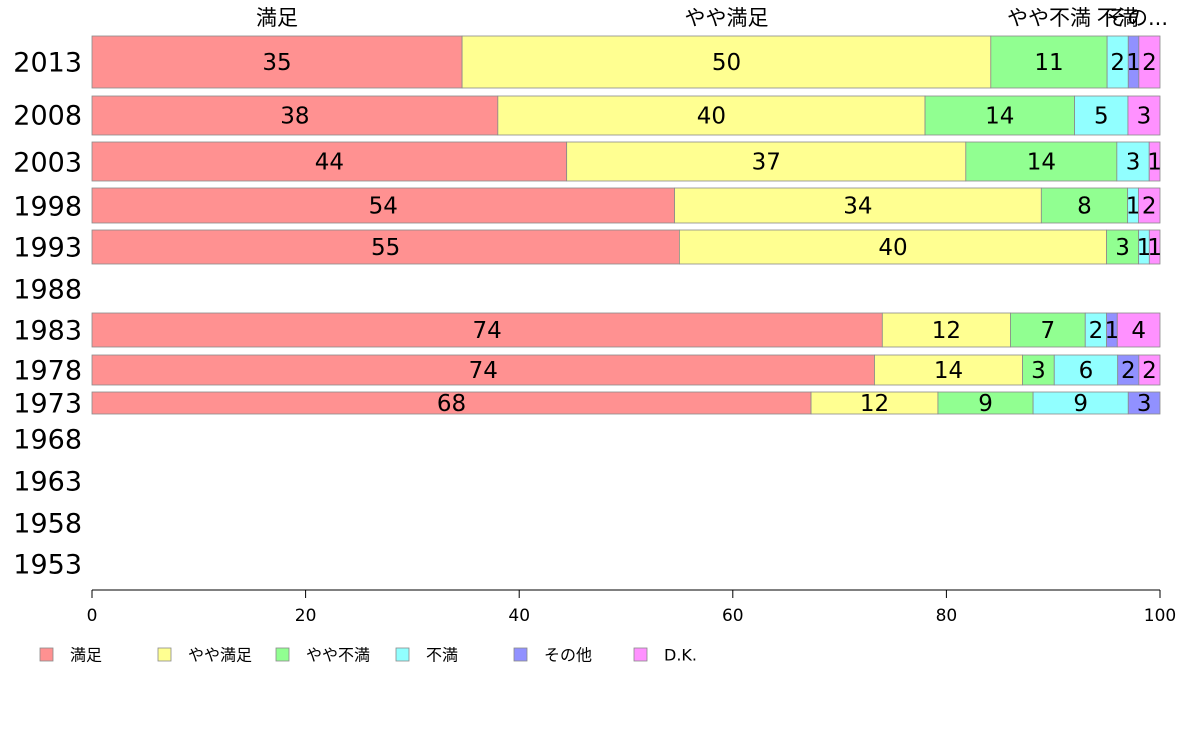 The height and width of the screenshot is (736, 1188). I want to click on data-label: 34, so click(857, 207).